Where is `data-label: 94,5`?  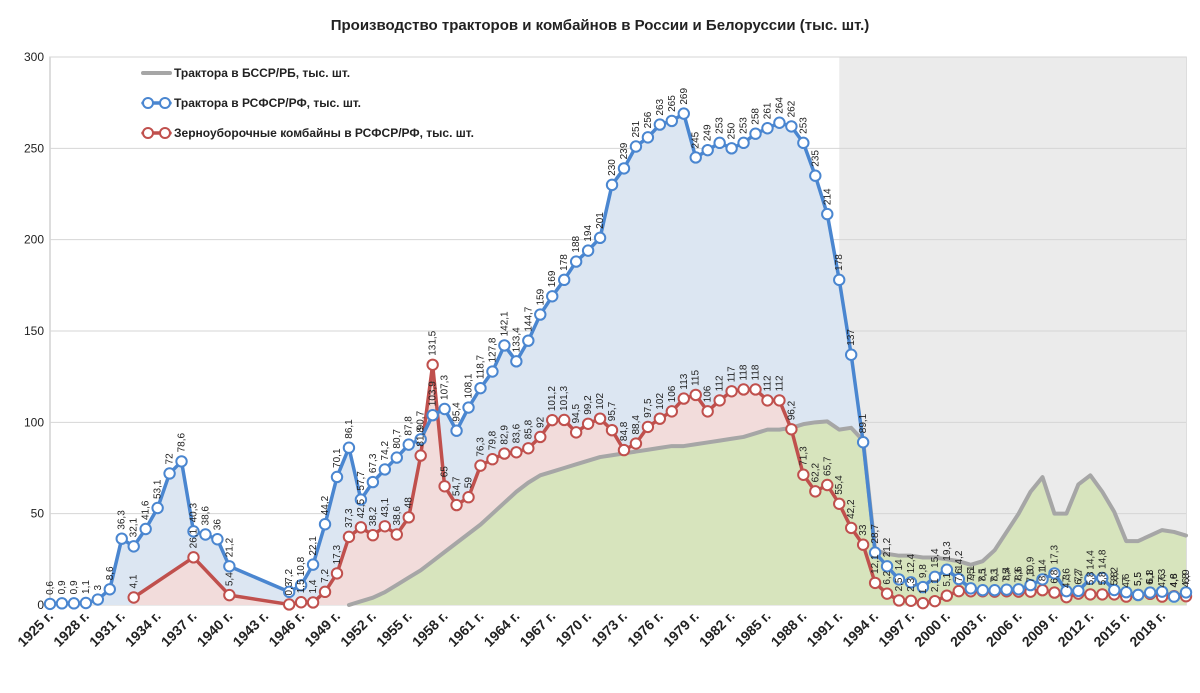 data-label: 94,5 is located at coordinates (576, 413).